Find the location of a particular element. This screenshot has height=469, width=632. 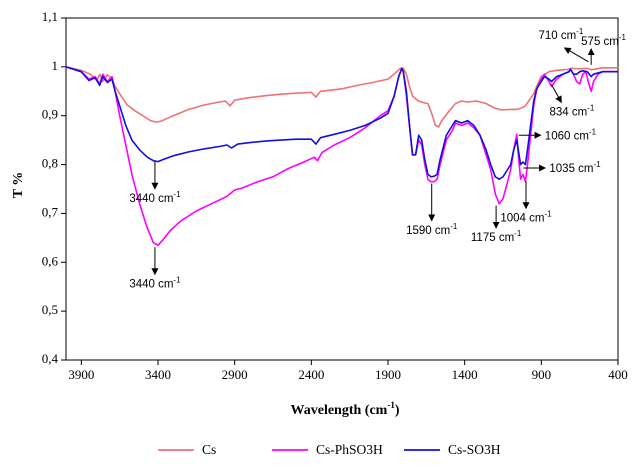

annotation-label-main: 1060 cm is located at coordinates (567, 136).